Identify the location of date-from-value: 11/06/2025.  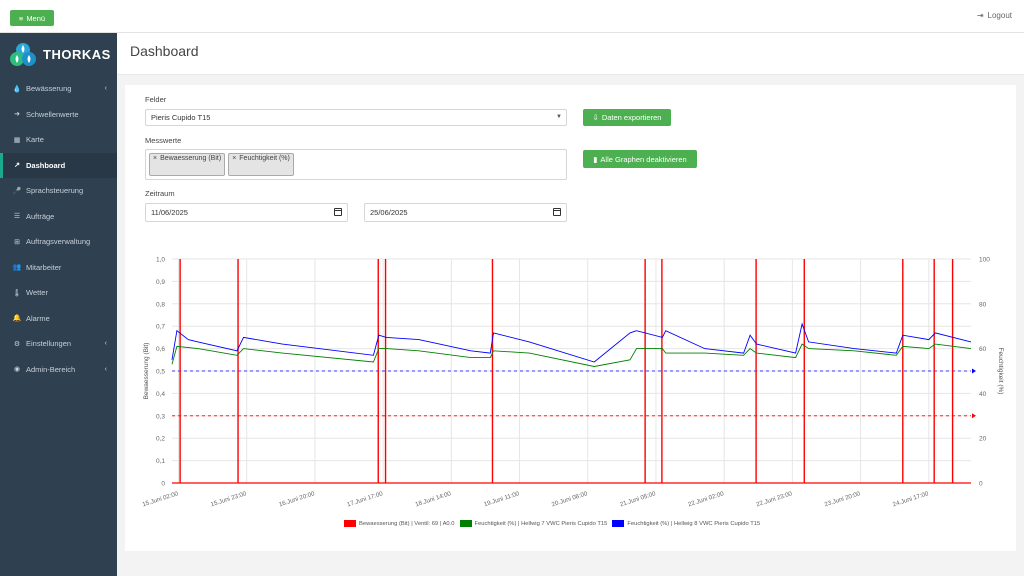
(169, 212).